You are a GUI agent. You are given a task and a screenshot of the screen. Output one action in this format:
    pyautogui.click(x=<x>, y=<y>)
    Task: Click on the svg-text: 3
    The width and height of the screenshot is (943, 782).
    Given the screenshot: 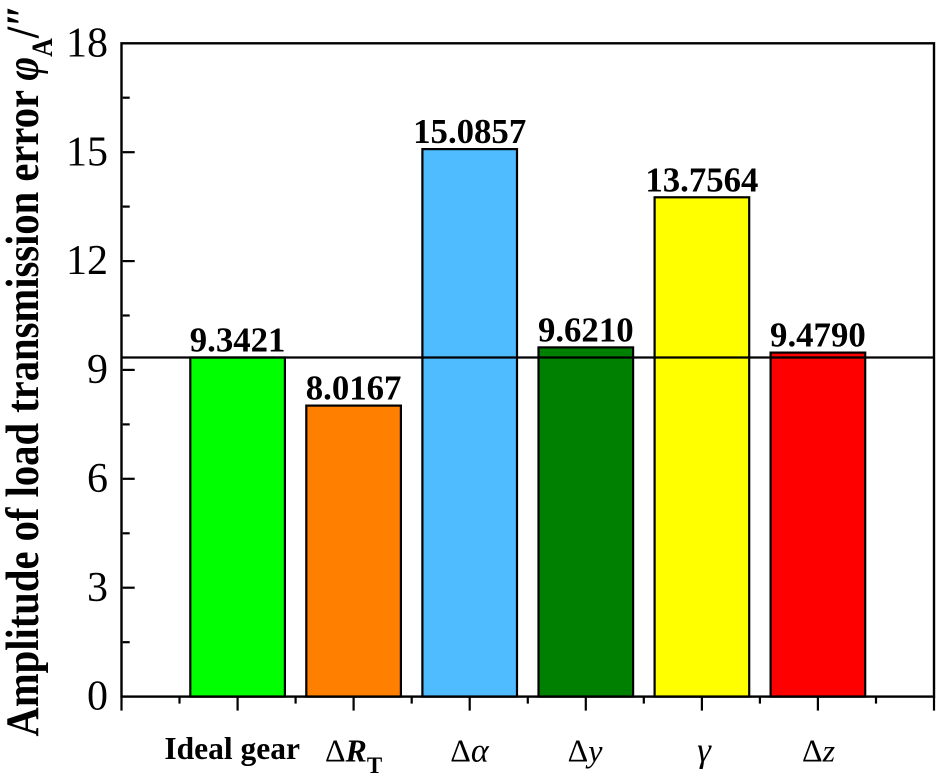 What is the action you would take?
    pyautogui.click(x=97, y=588)
    